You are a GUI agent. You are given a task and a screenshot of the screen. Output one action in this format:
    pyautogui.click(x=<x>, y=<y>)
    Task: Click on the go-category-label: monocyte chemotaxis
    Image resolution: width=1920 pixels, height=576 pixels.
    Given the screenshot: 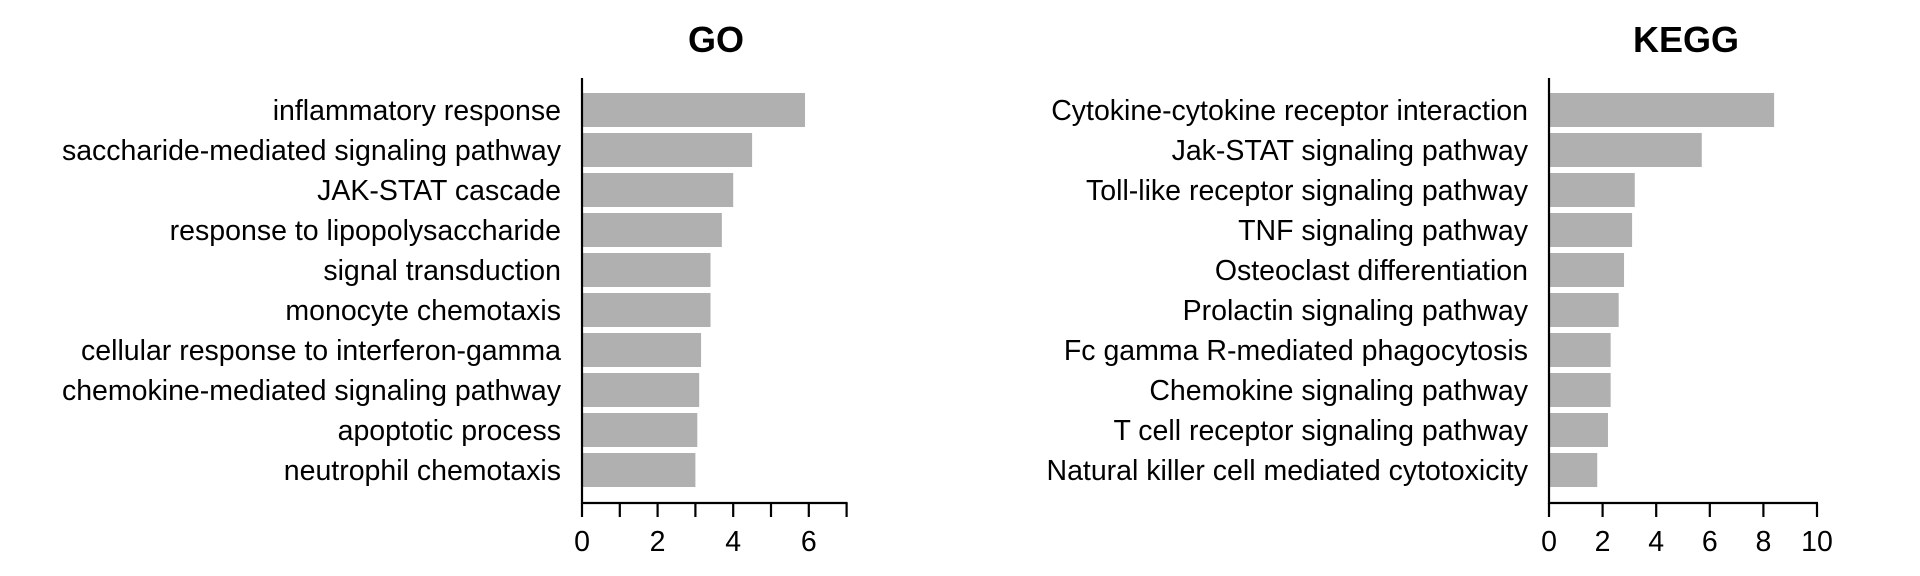 What is the action you would take?
    pyautogui.click(x=423, y=311)
    